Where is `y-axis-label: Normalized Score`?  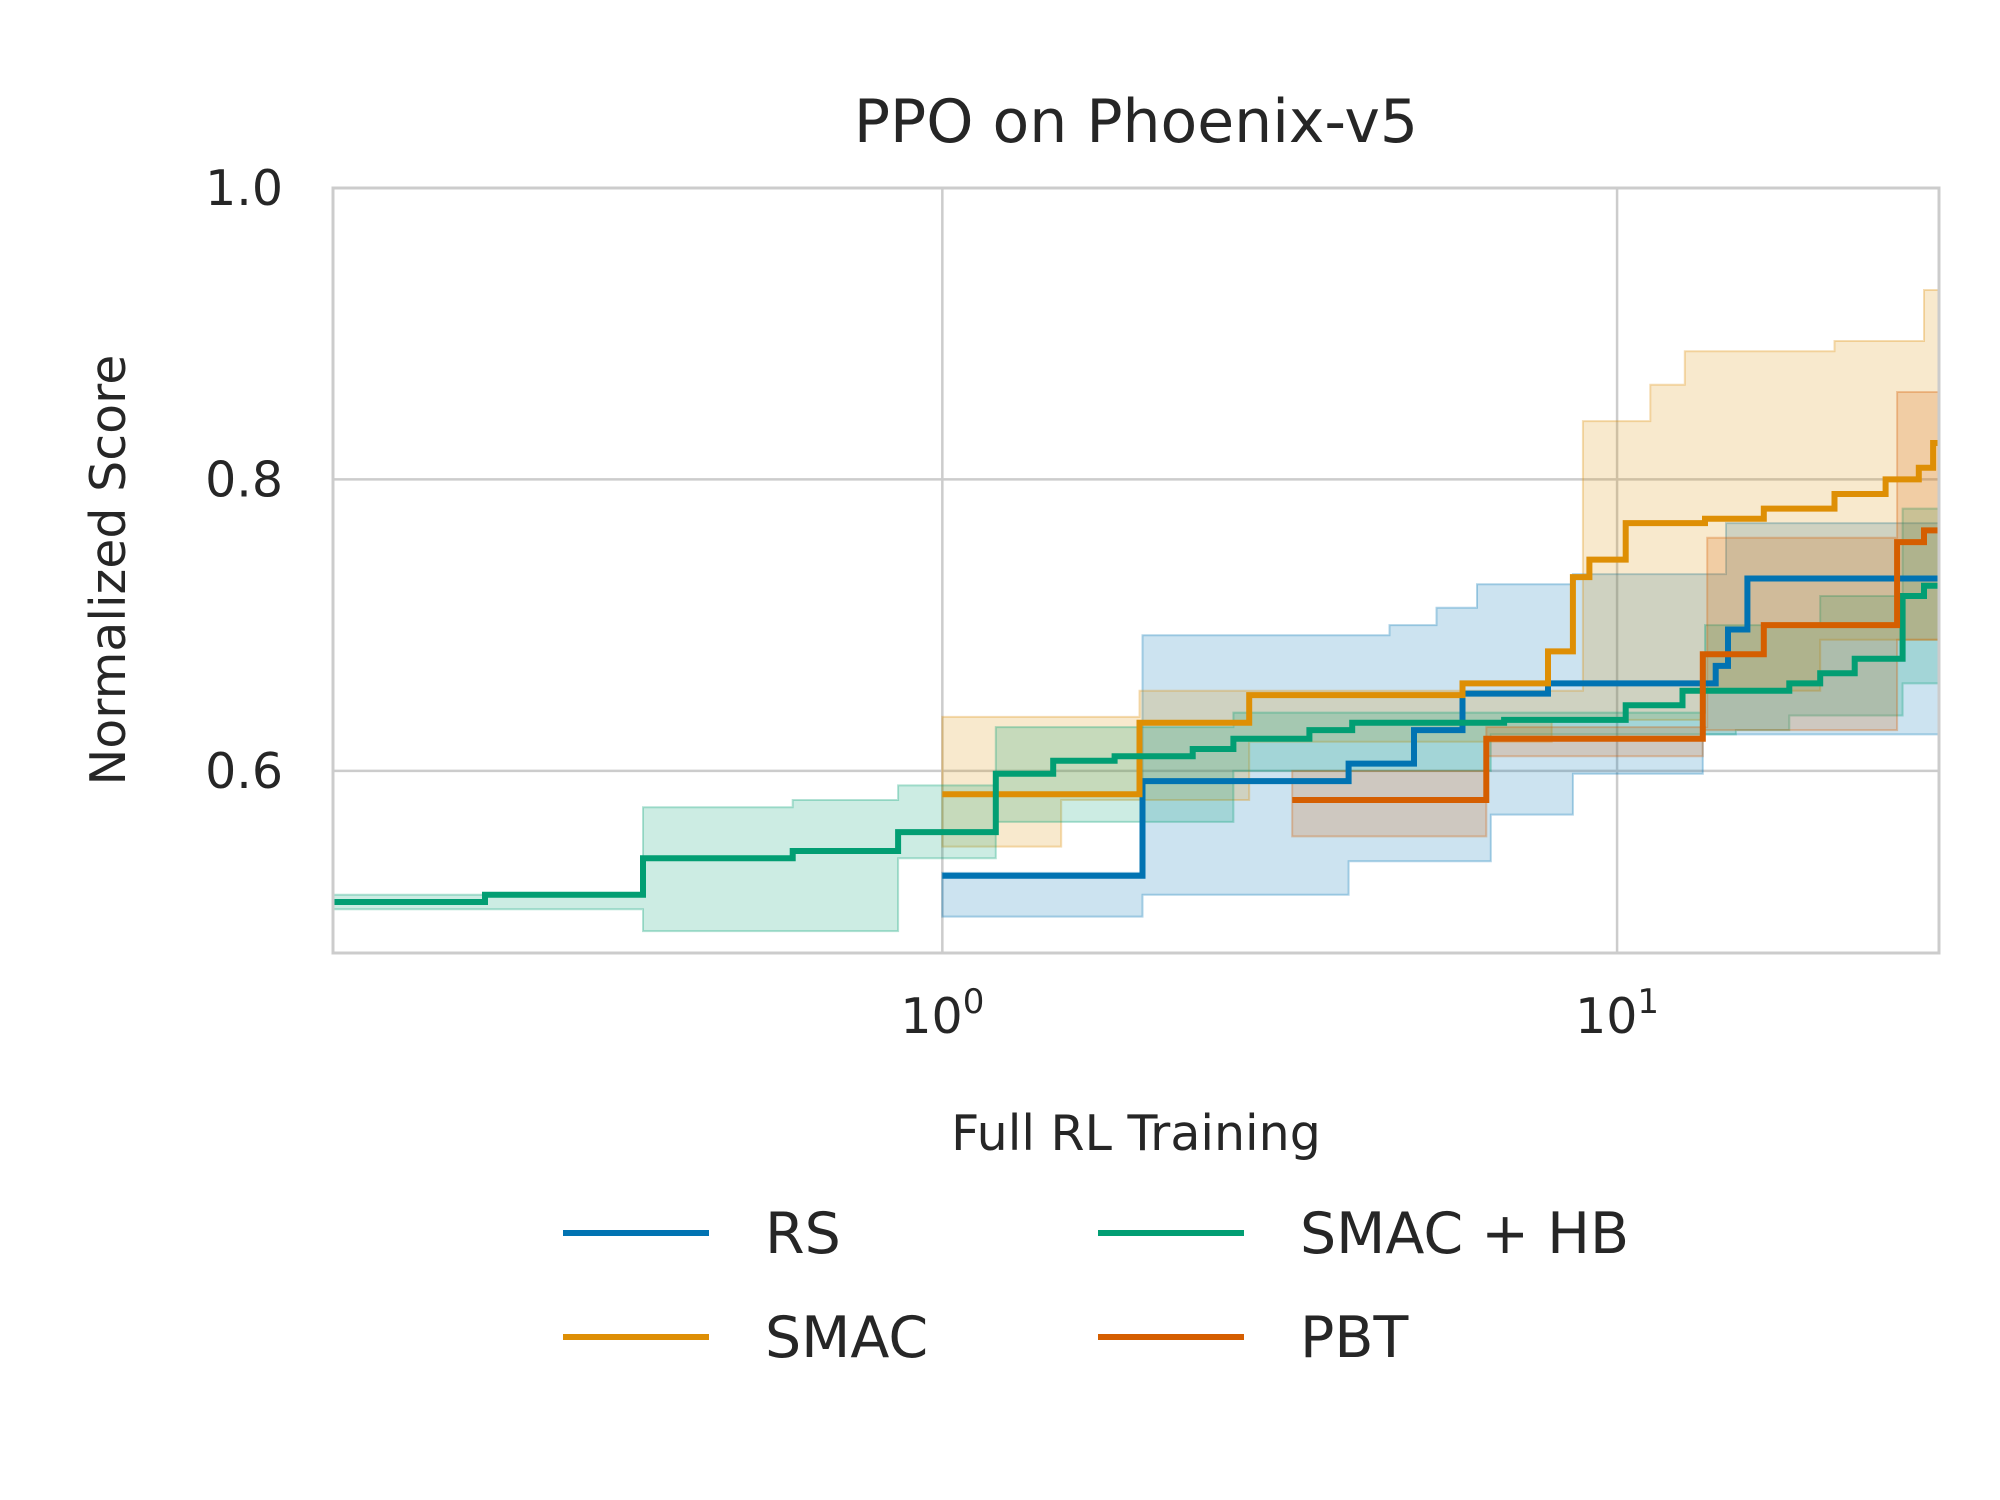 y-axis-label: Normalized Score is located at coordinates (108, 570).